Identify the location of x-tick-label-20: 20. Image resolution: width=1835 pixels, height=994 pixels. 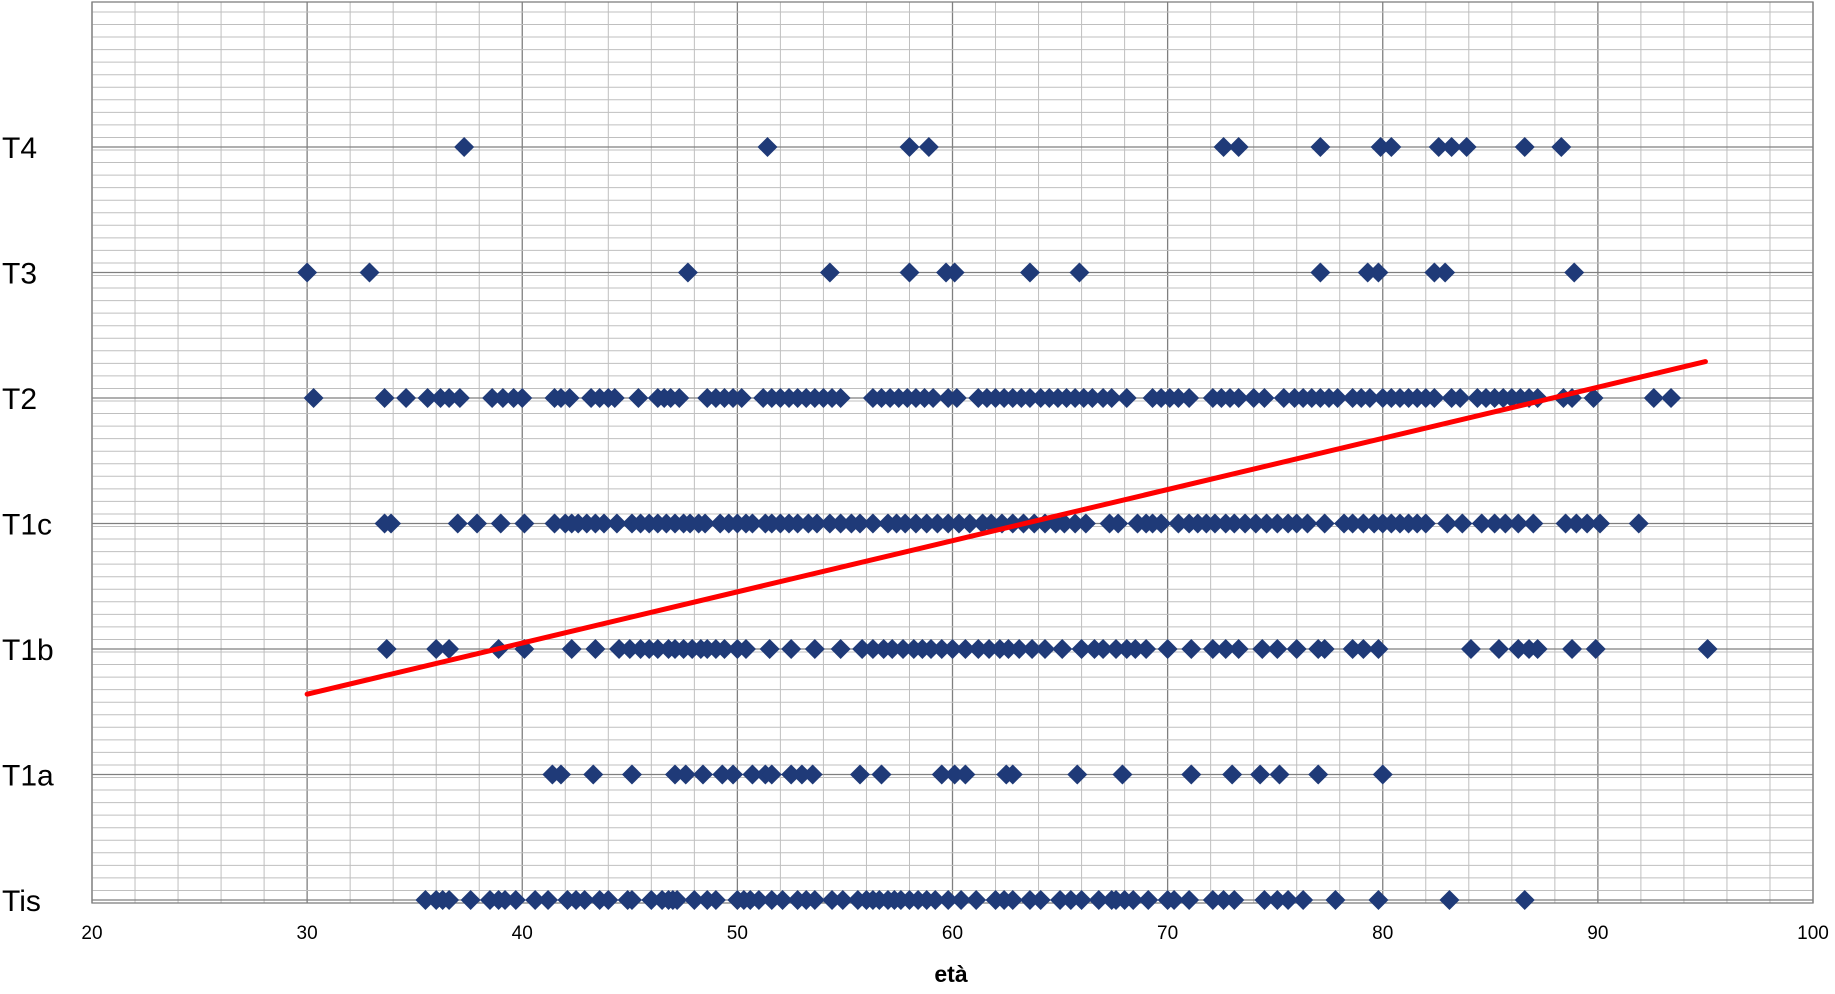
(91, 933).